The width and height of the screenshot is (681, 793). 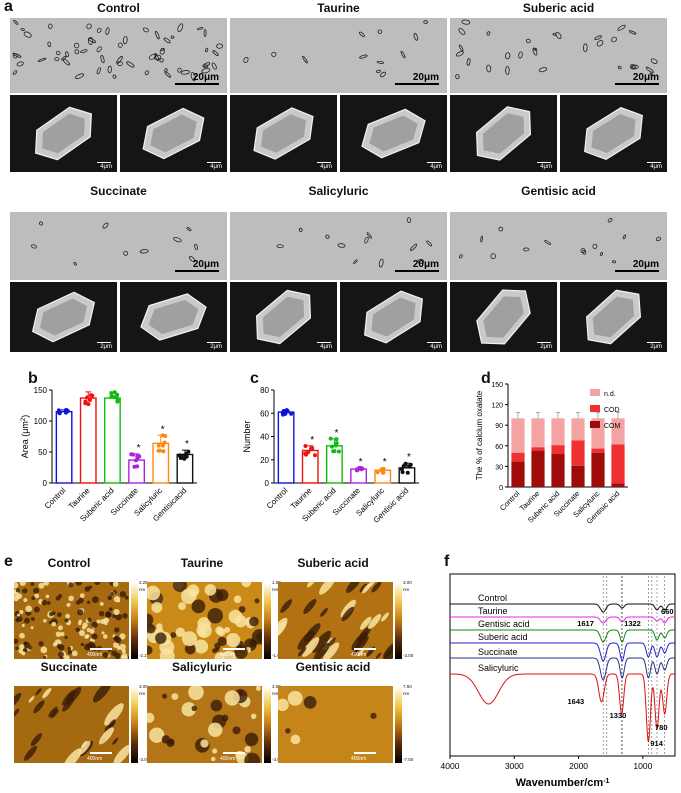 I want to click on y-tick-label: 120, so click(x=497, y=406).